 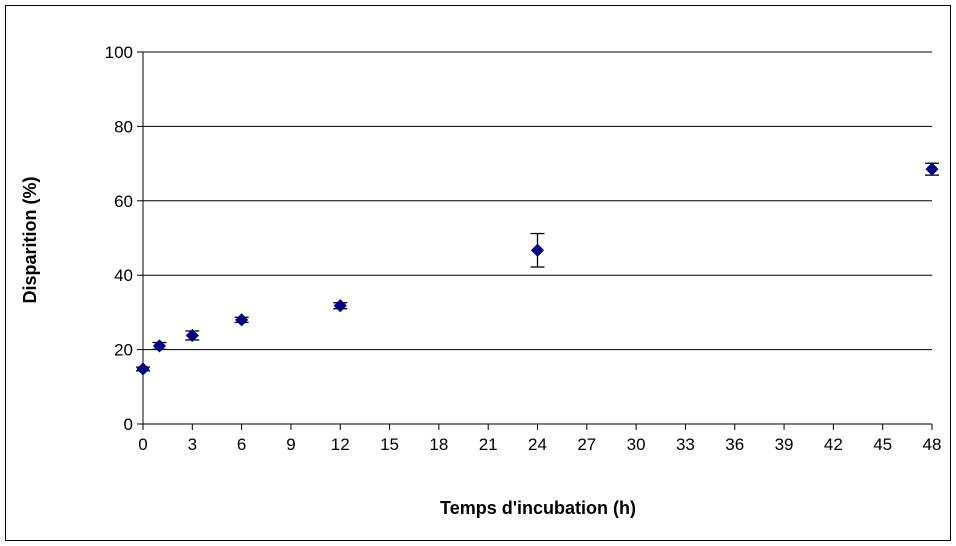 What do you see at coordinates (119, 52) in the screenshot?
I see `y-tick-label: 100` at bounding box center [119, 52].